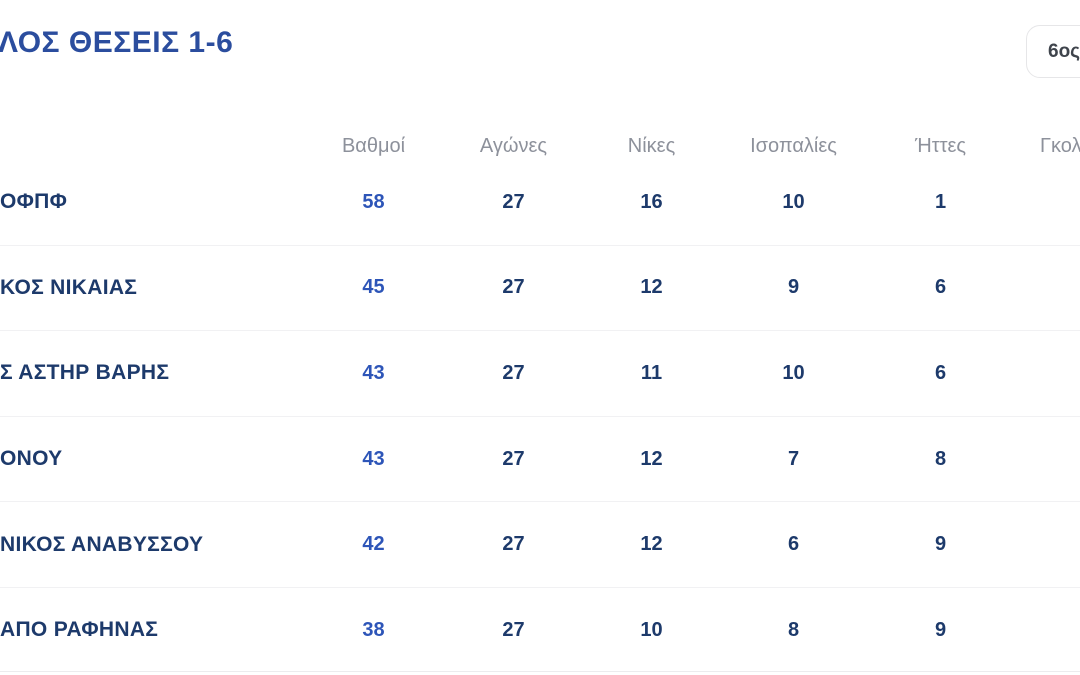 The height and width of the screenshot is (675, 1080). I want to click on column-header-points: Βαθμοί, so click(373, 145).